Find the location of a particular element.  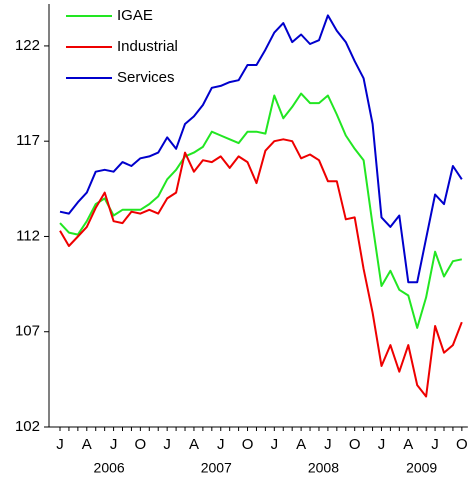

y-tick-label: 102 is located at coordinates (27, 426).